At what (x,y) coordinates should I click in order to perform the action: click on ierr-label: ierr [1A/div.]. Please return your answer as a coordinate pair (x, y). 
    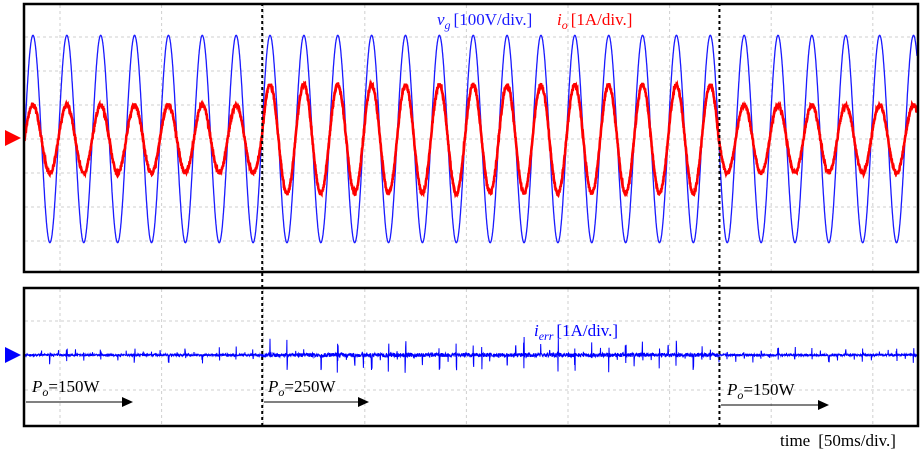
    Looking at the image, I should click on (576, 332).